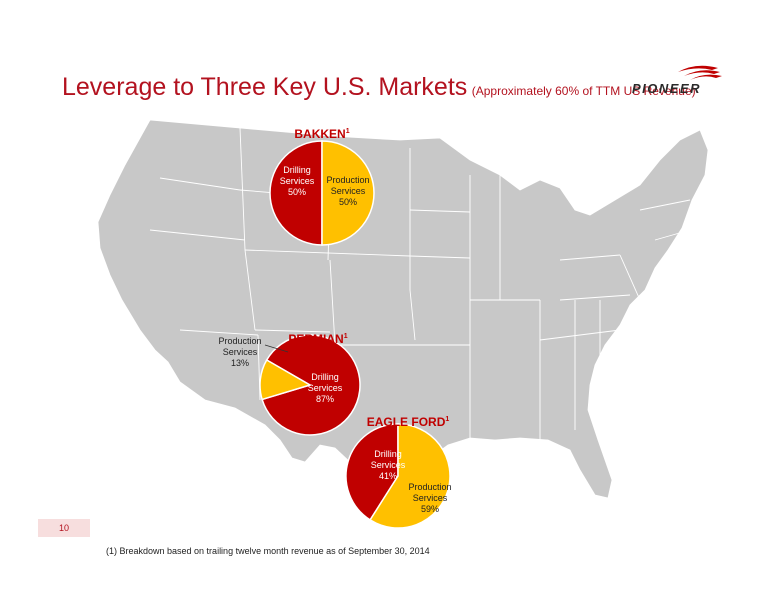 The height and width of the screenshot is (600, 776). What do you see at coordinates (429, 498) in the screenshot?
I see `pie-slice-label: Production Services 59%` at bounding box center [429, 498].